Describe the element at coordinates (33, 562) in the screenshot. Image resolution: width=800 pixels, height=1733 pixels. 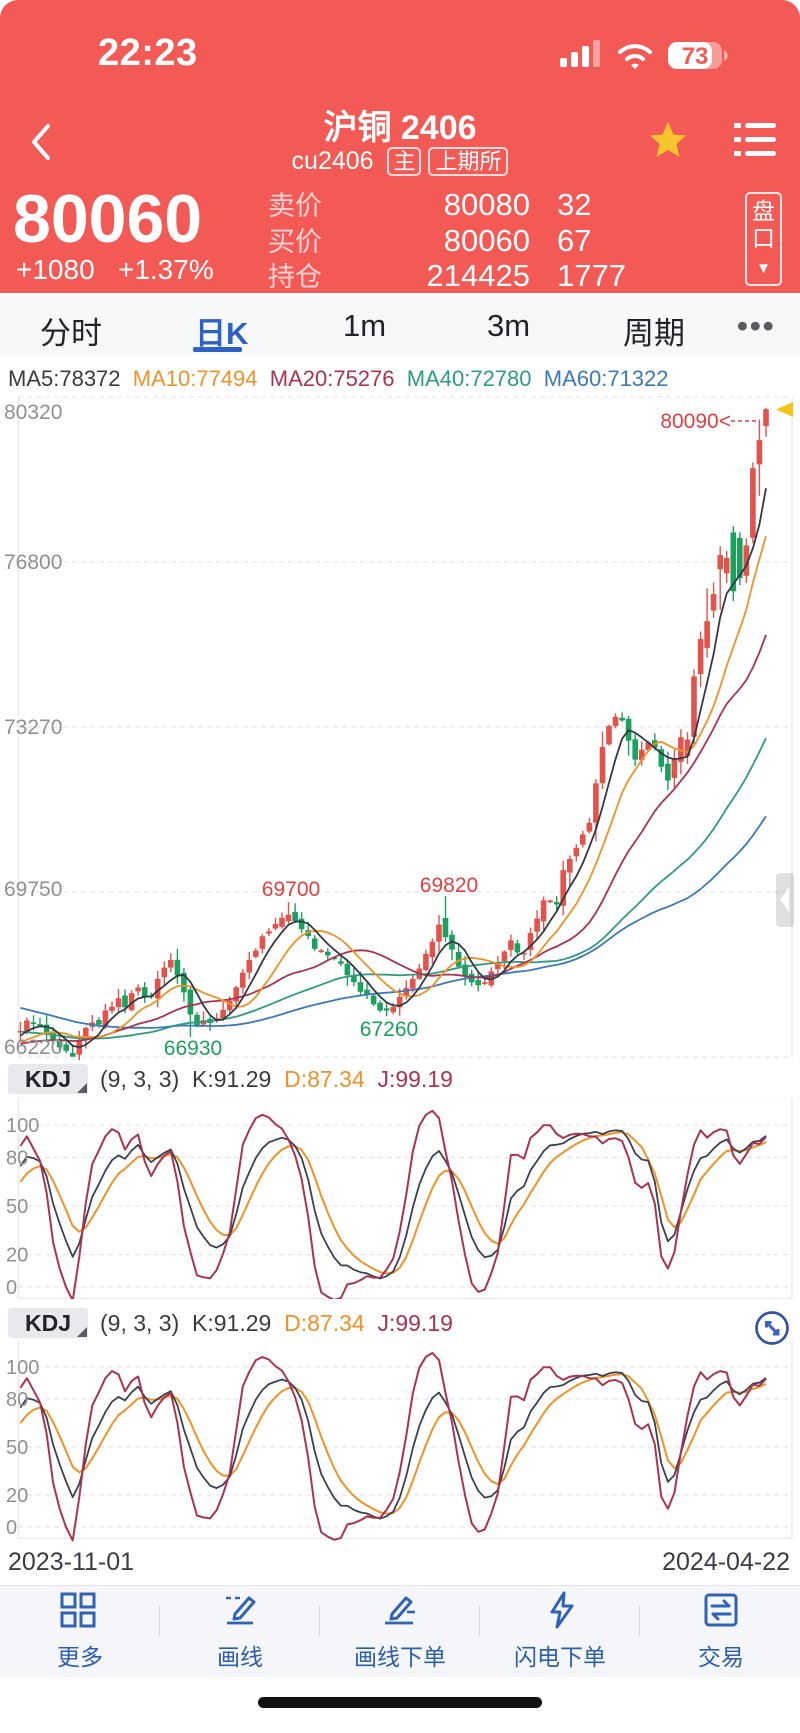
I see `svg-text: 76800` at that location.